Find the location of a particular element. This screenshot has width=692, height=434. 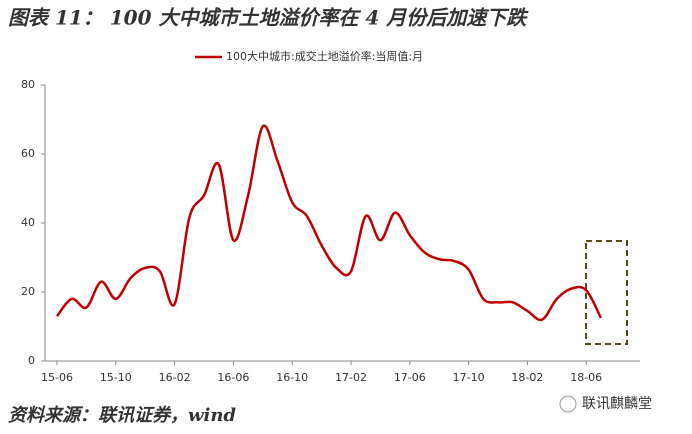

watermark: 联讯麒麟堂 is located at coordinates (617, 404).